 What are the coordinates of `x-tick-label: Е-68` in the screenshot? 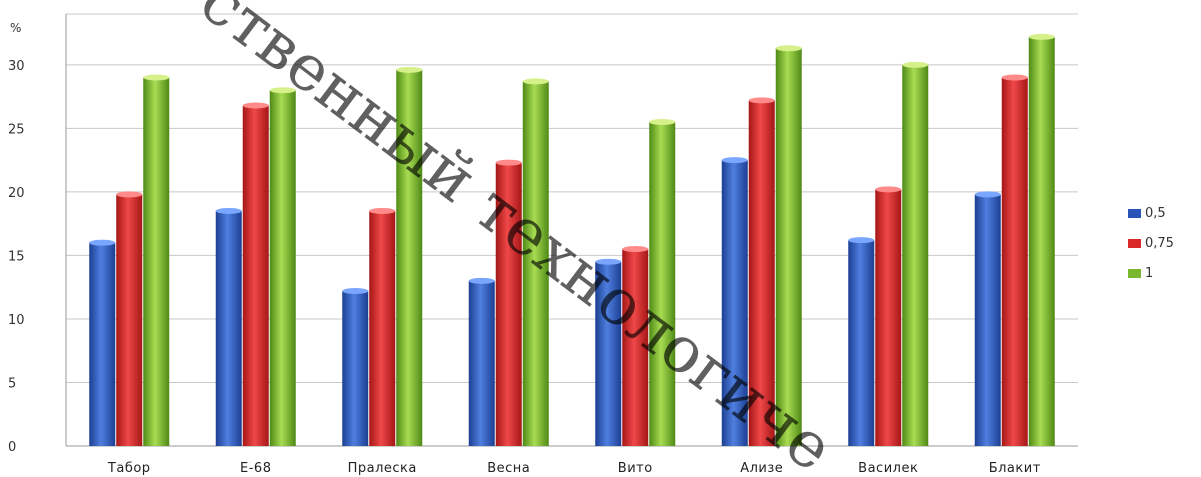 It's located at (255, 468).